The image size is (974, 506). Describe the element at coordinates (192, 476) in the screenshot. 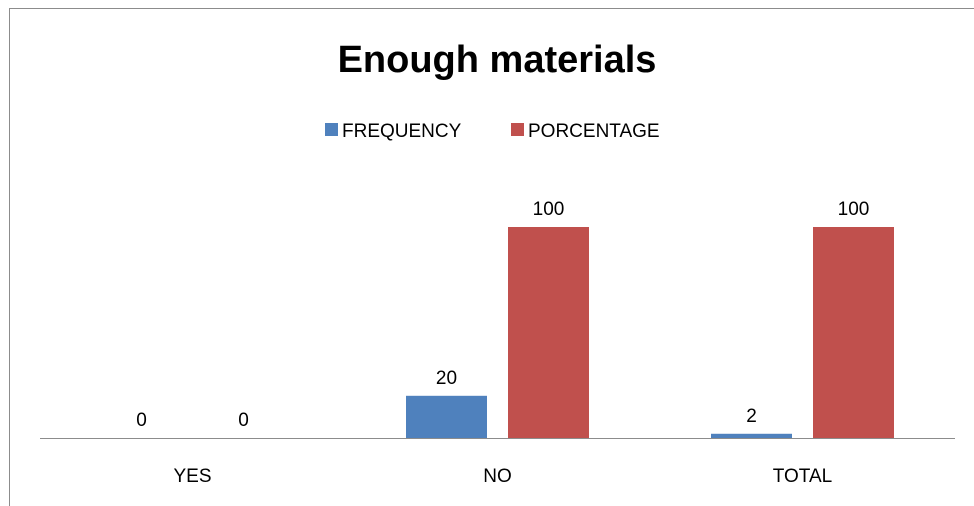

I see `x-tick-label-yes: YES` at that location.